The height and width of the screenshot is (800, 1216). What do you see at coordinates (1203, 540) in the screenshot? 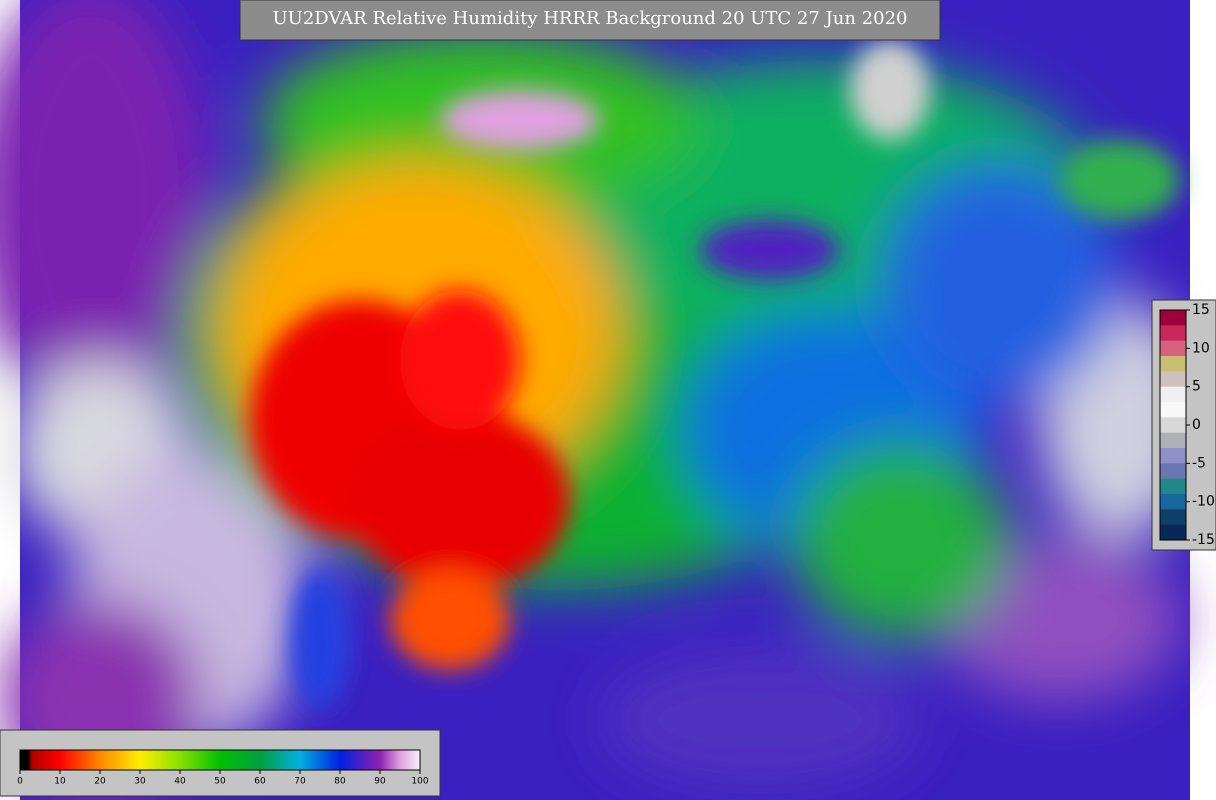
I see `colorbar-tick-label: -15` at bounding box center [1203, 540].